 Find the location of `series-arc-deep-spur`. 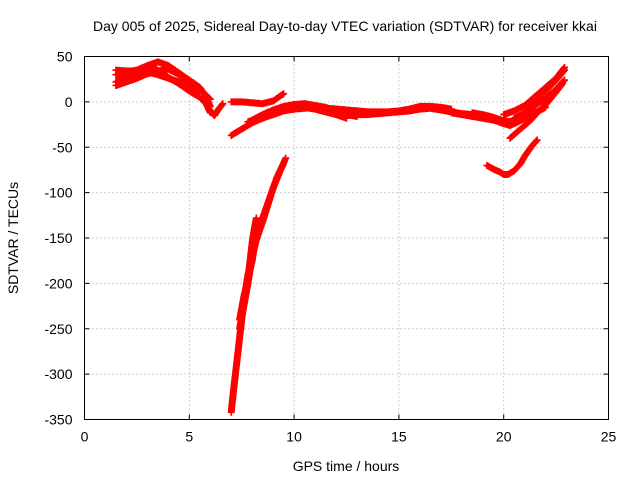

series-arc-deep-spur is located at coordinates (248, 269).